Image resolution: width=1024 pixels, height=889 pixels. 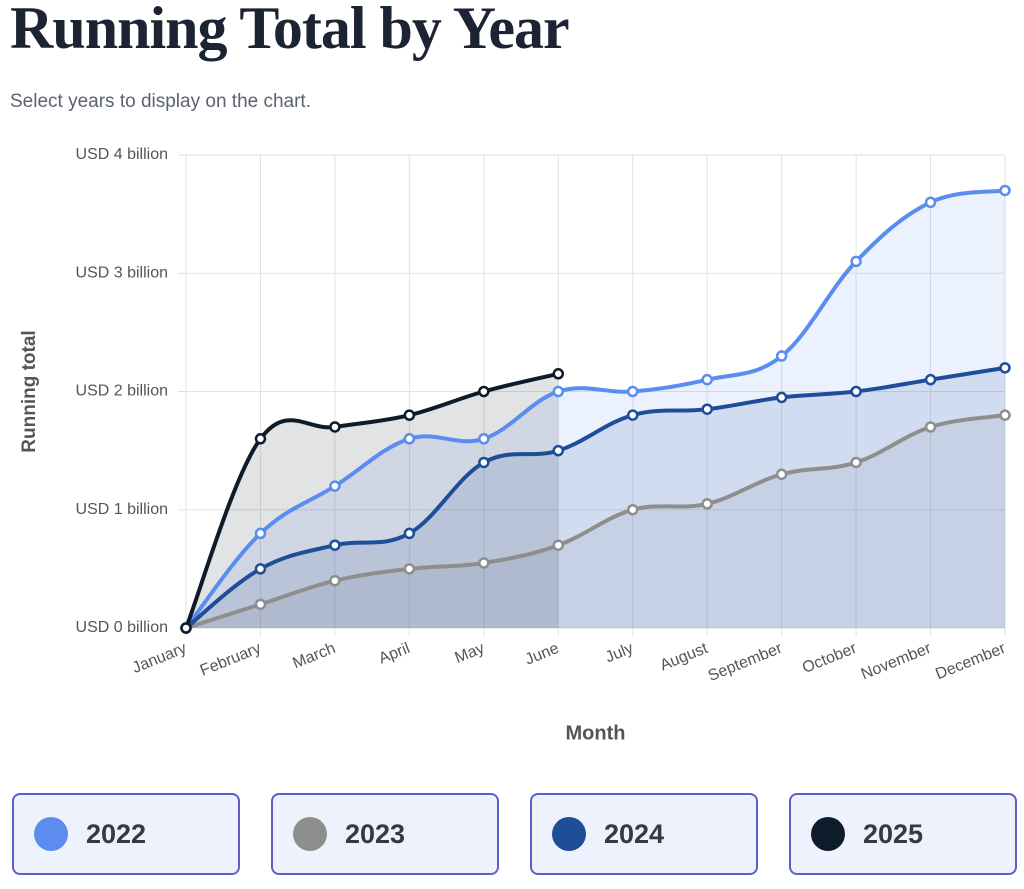 I want to click on x-tick-label: April, so click(x=394, y=654).